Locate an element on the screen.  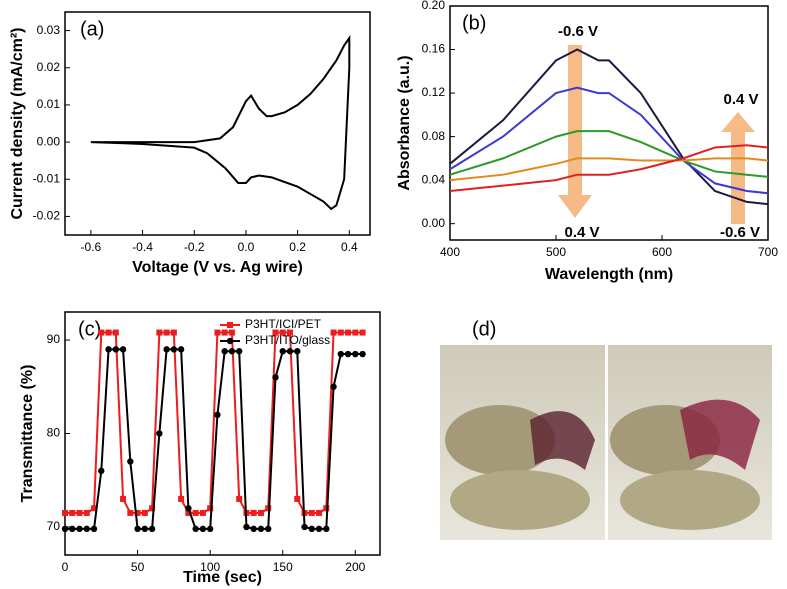
x-tick-label: 0.0 is located at coordinates (246, 247).